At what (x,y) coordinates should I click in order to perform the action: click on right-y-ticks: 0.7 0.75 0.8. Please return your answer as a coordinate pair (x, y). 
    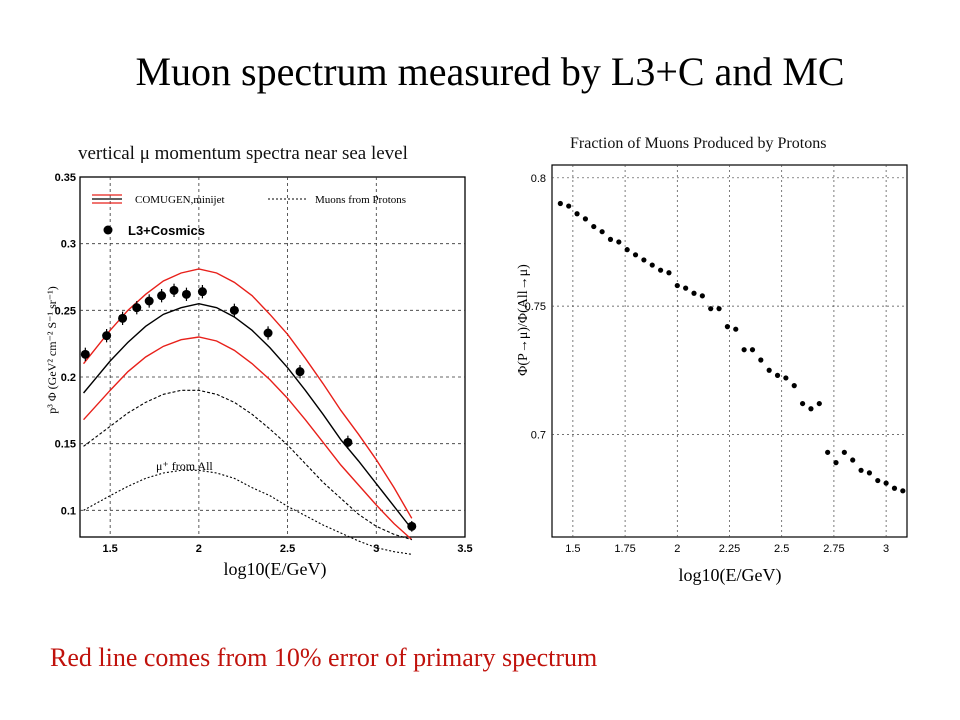
    Looking at the image, I should click on (535, 307).